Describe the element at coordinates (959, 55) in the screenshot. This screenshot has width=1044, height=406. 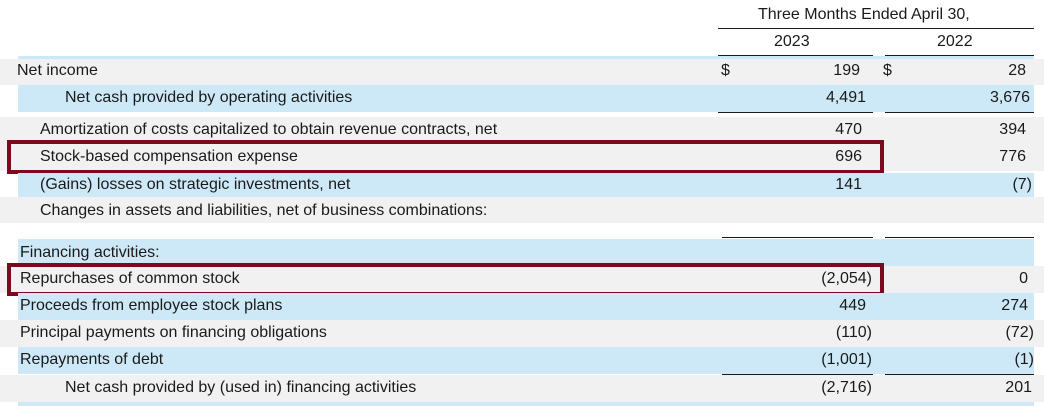
I see `year-2022-underline` at that location.